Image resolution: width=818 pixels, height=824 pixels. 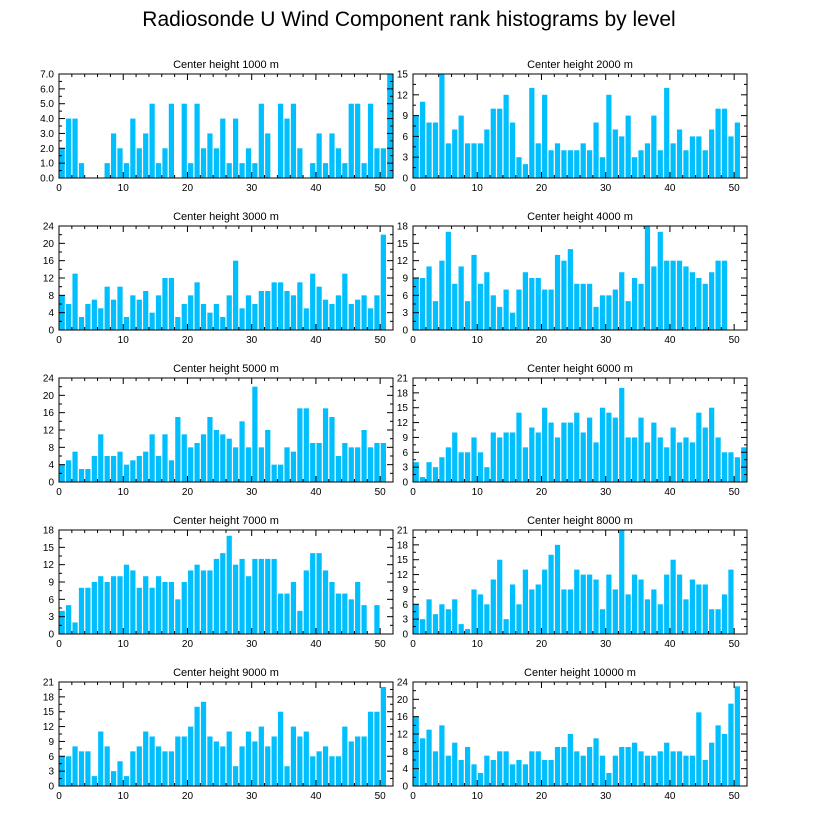 I want to click on y-tick-label: 20, so click(x=49, y=396).